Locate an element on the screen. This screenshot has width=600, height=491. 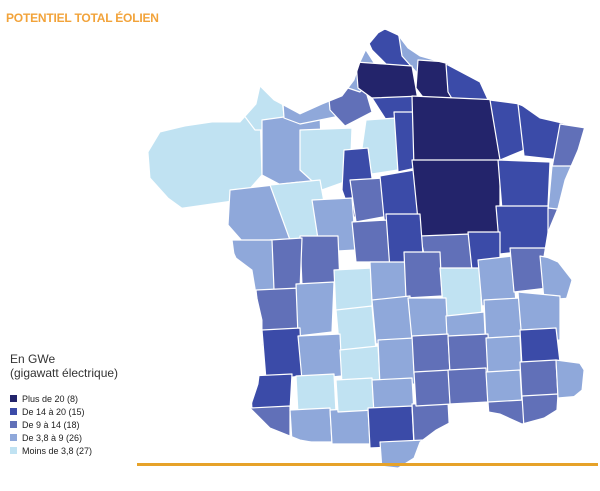
footer-divider is located at coordinates (367, 464).